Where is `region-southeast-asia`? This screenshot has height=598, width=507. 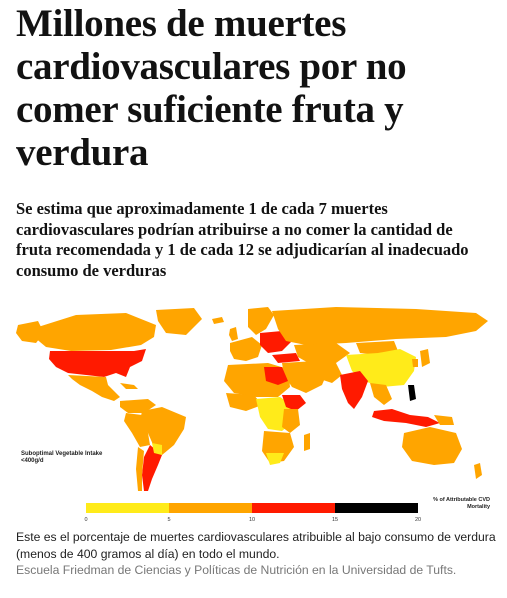
region-southeast-asia is located at coordinates (381, 394).